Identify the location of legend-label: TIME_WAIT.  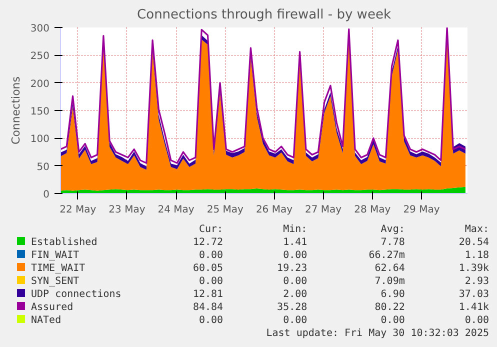
(58, 268).